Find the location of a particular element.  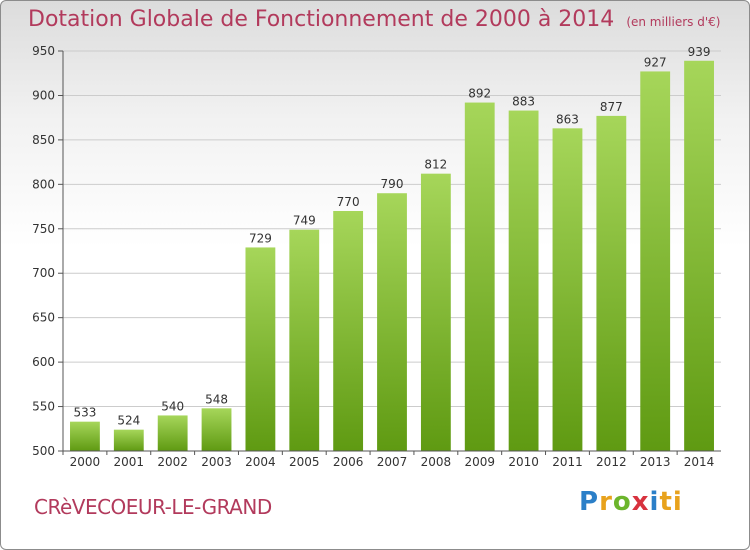

data-label: 749 is located at coordinates (304, 221).